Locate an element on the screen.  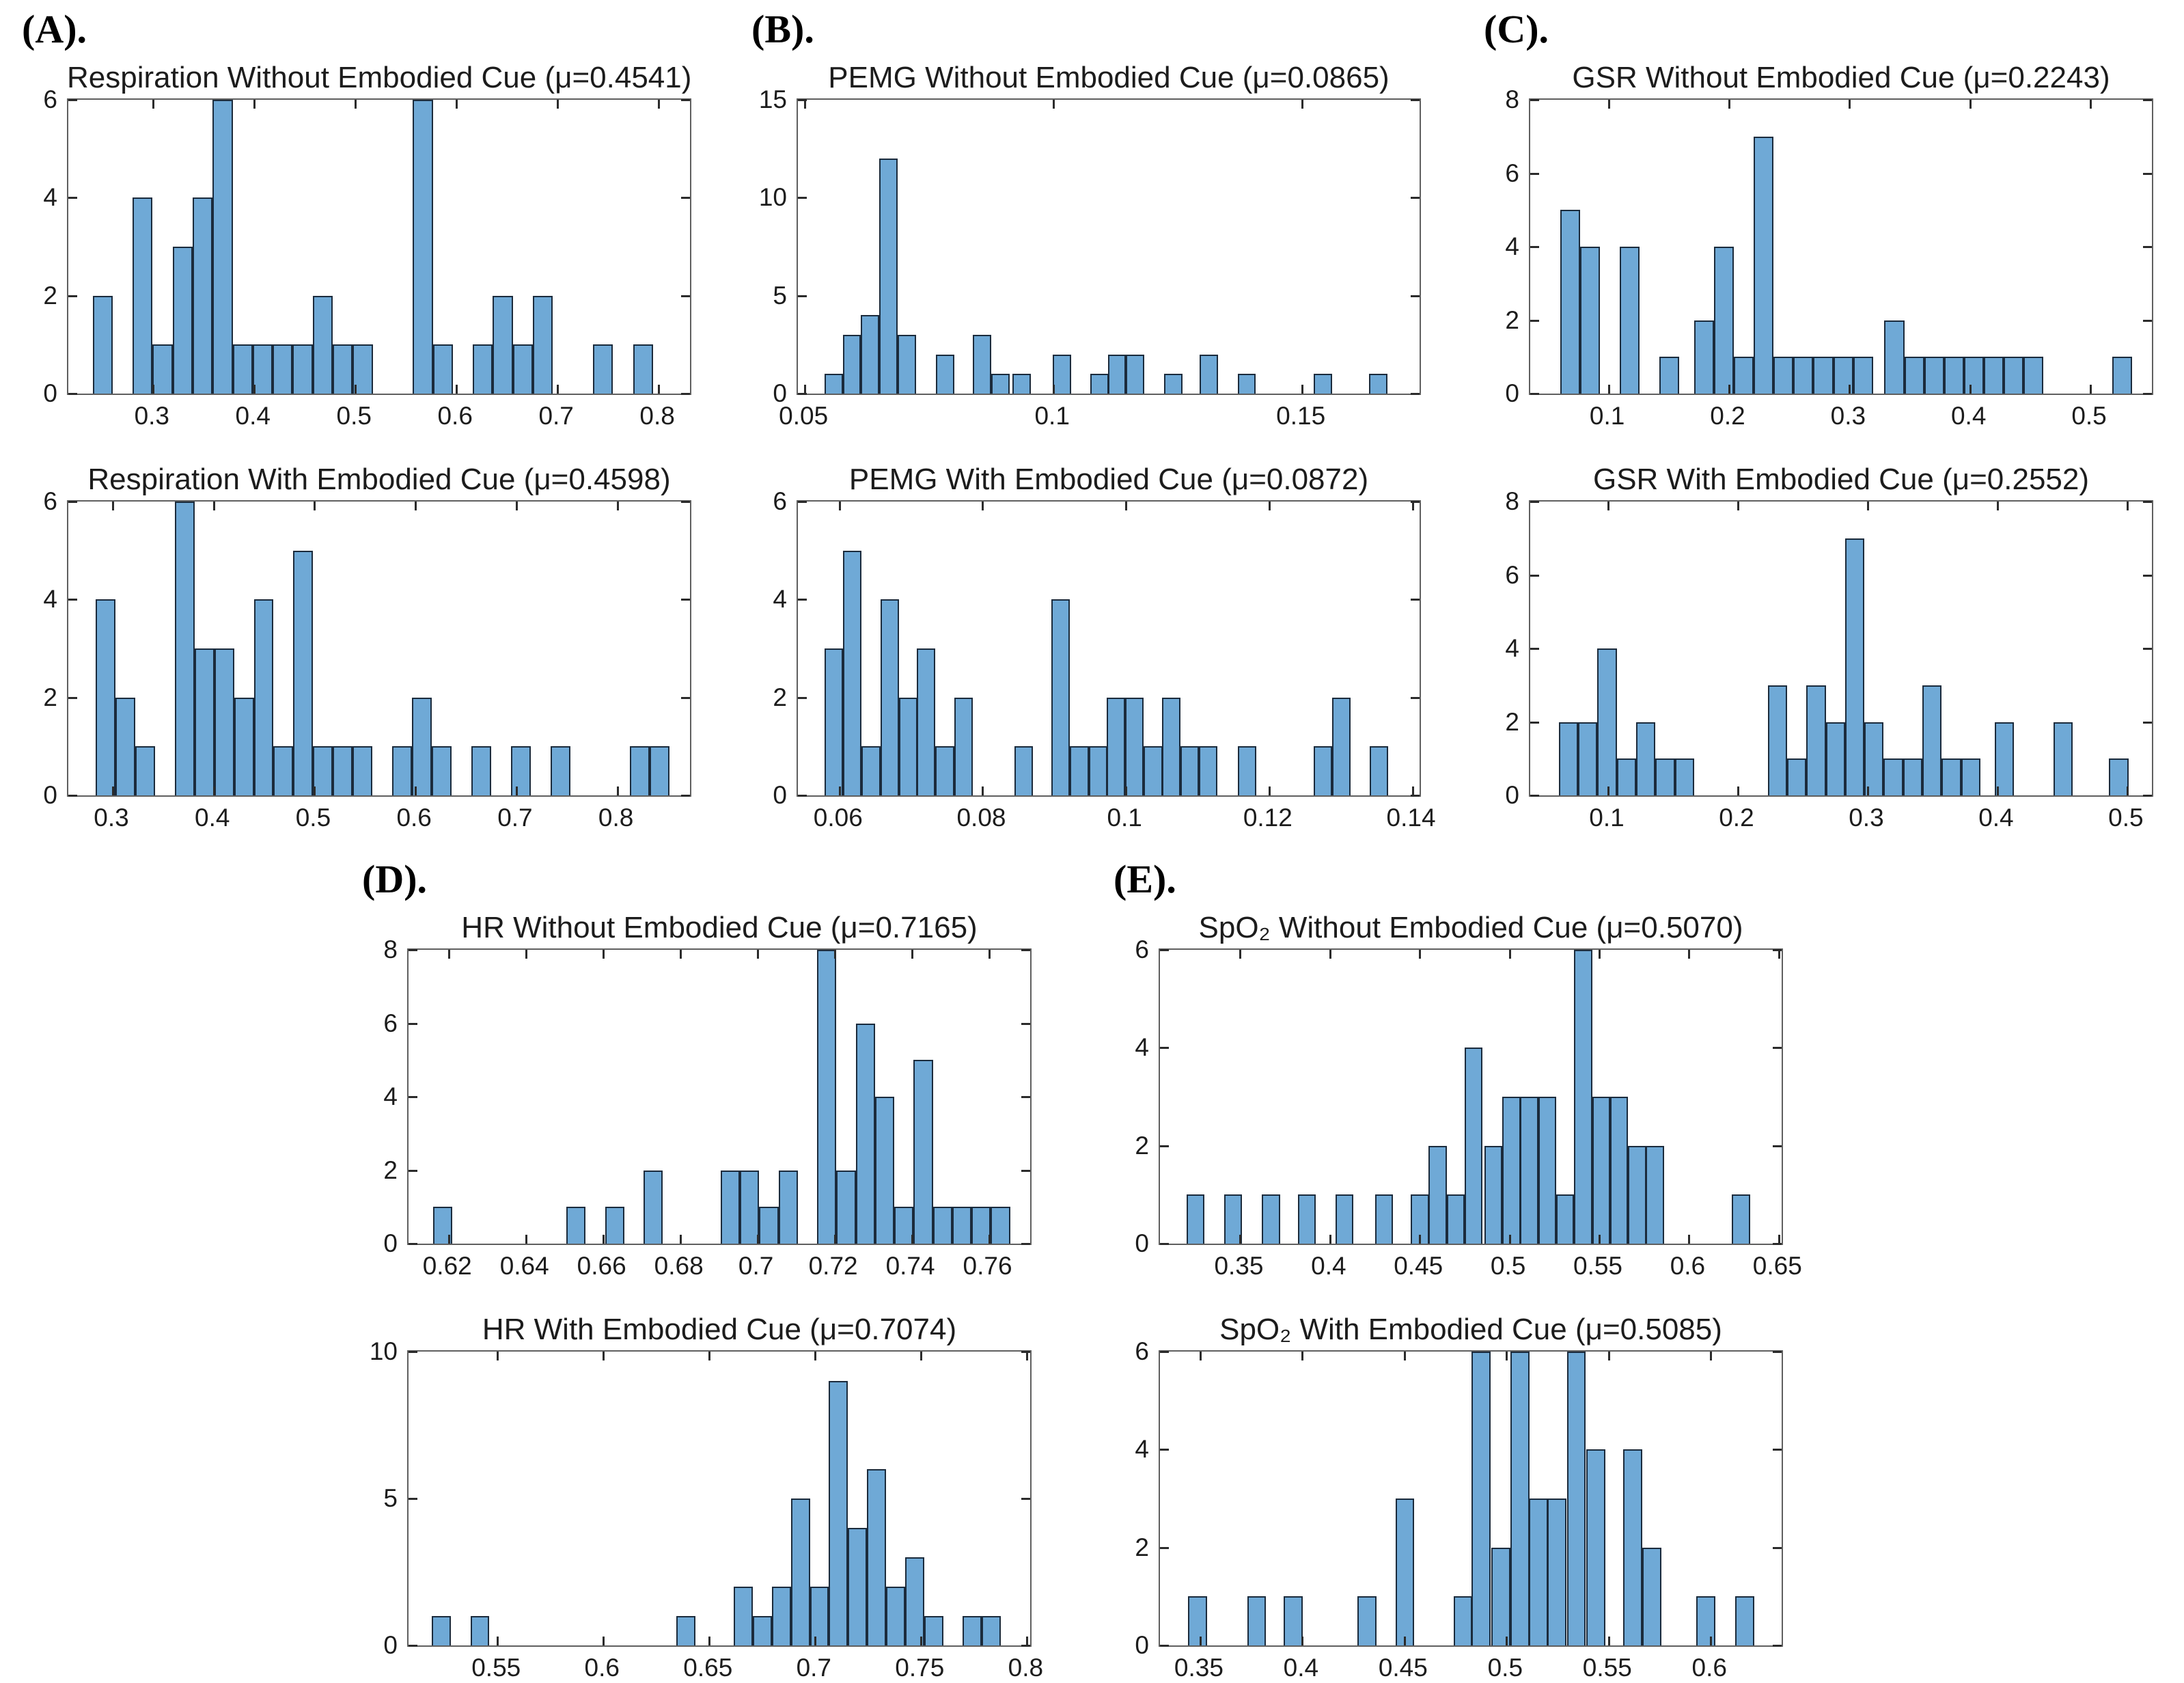
x-tick-label: 0.7 is located at coordinates (756, 1266).